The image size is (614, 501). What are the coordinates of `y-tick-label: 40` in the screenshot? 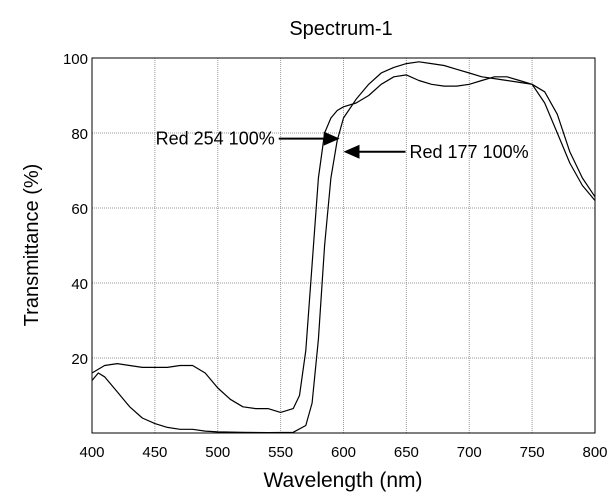 It's located at (79, 284).